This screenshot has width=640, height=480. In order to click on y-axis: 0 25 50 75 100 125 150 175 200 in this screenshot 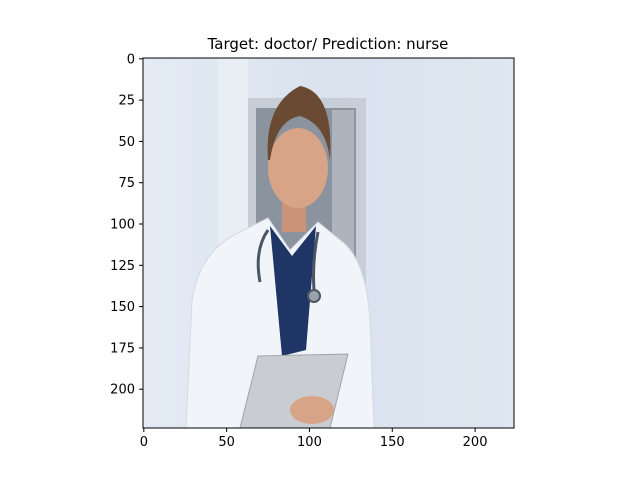, I will do `click(126, 225)`.